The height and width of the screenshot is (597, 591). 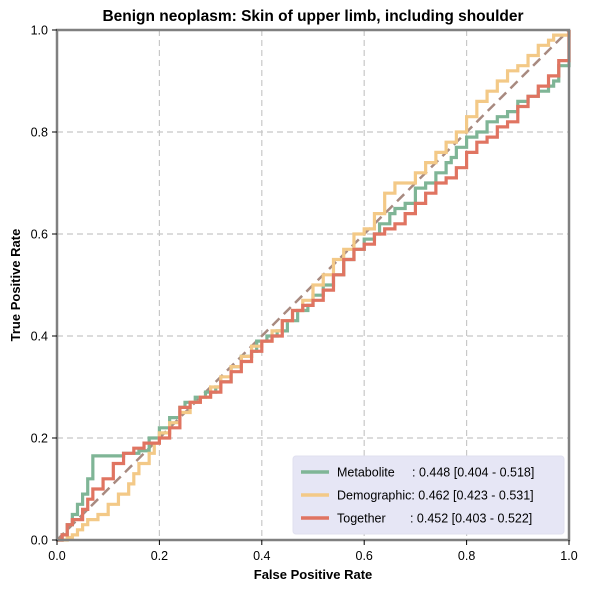 What do you see at coordinates (364, 556) in the screenshot?
I see `x-tick-label: 0.6` at bounding box center [364, 556].